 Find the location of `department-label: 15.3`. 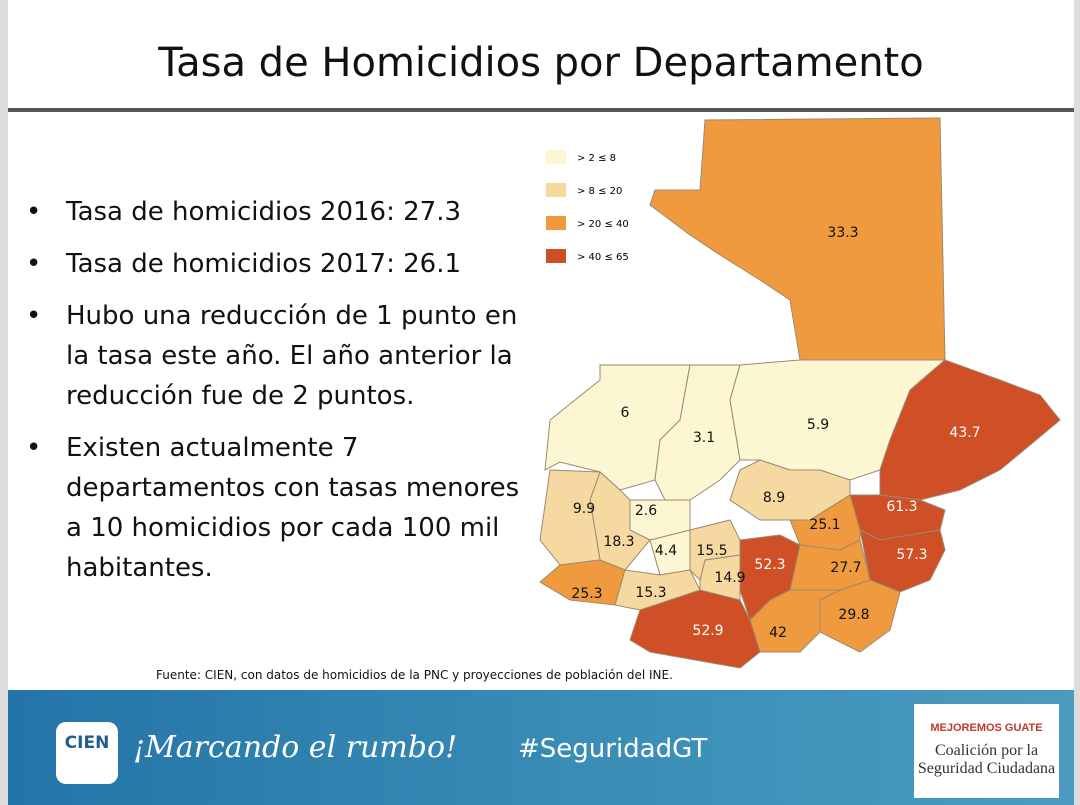

department-label: 15.3 is located at coordinates (650, 593).